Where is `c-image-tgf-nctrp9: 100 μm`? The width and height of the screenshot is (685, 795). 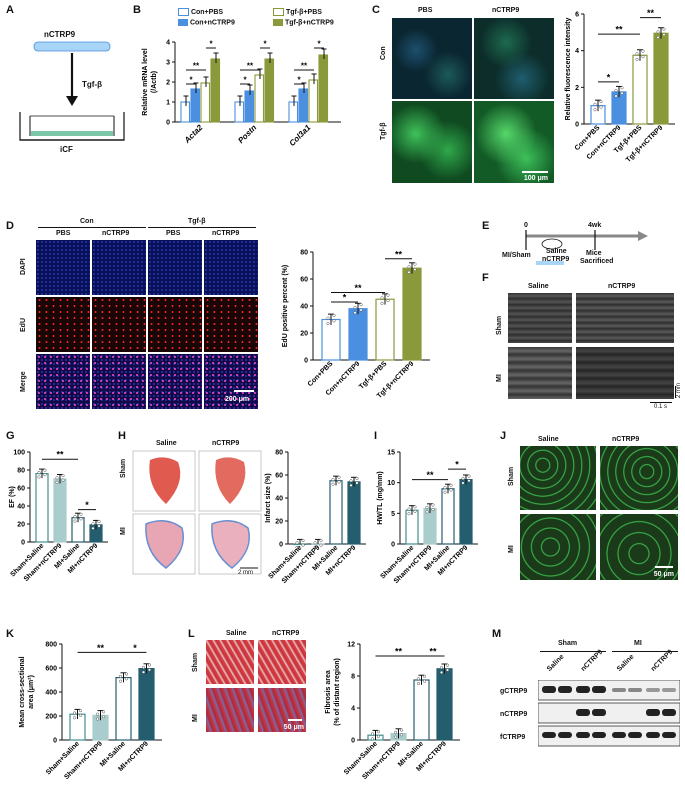 c-image-tgf-nctrp9: 100 μm is located at coordinates (514, 142).